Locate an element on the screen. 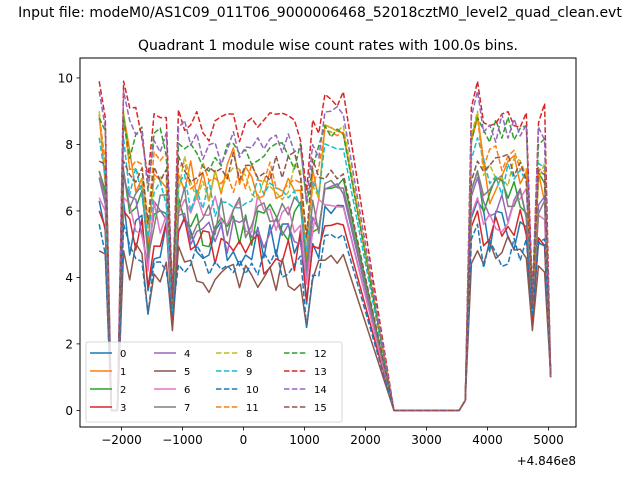 Image resolution: width=640 pixels, height=480 pixels. y-tick-label: 0 is located at coordinates (69, 411).